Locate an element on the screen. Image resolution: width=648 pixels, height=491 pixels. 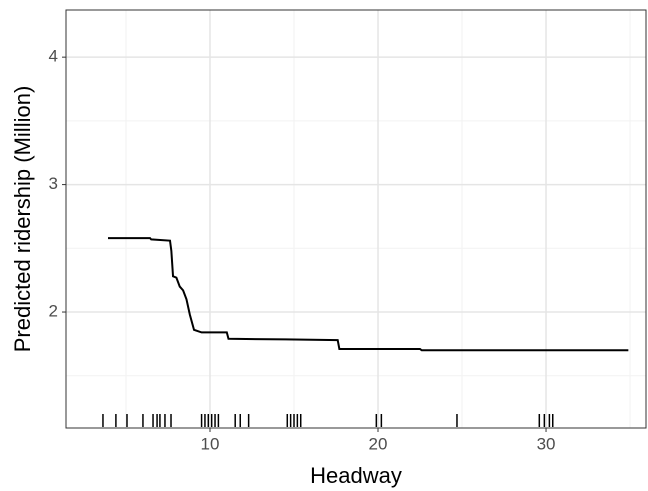
y-tick-label: 4 is located at coordinates (53, 56).